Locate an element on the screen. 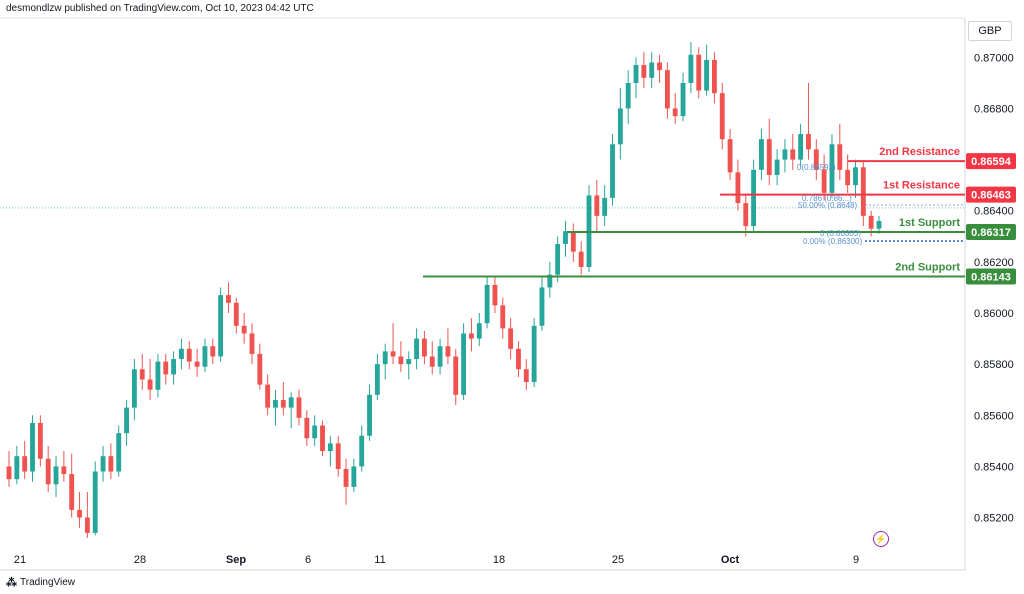 Image resolution: width=1024 pixels, height=594 pixels. fib-label: 0(0.86593) is located at coordinates (816, 167).